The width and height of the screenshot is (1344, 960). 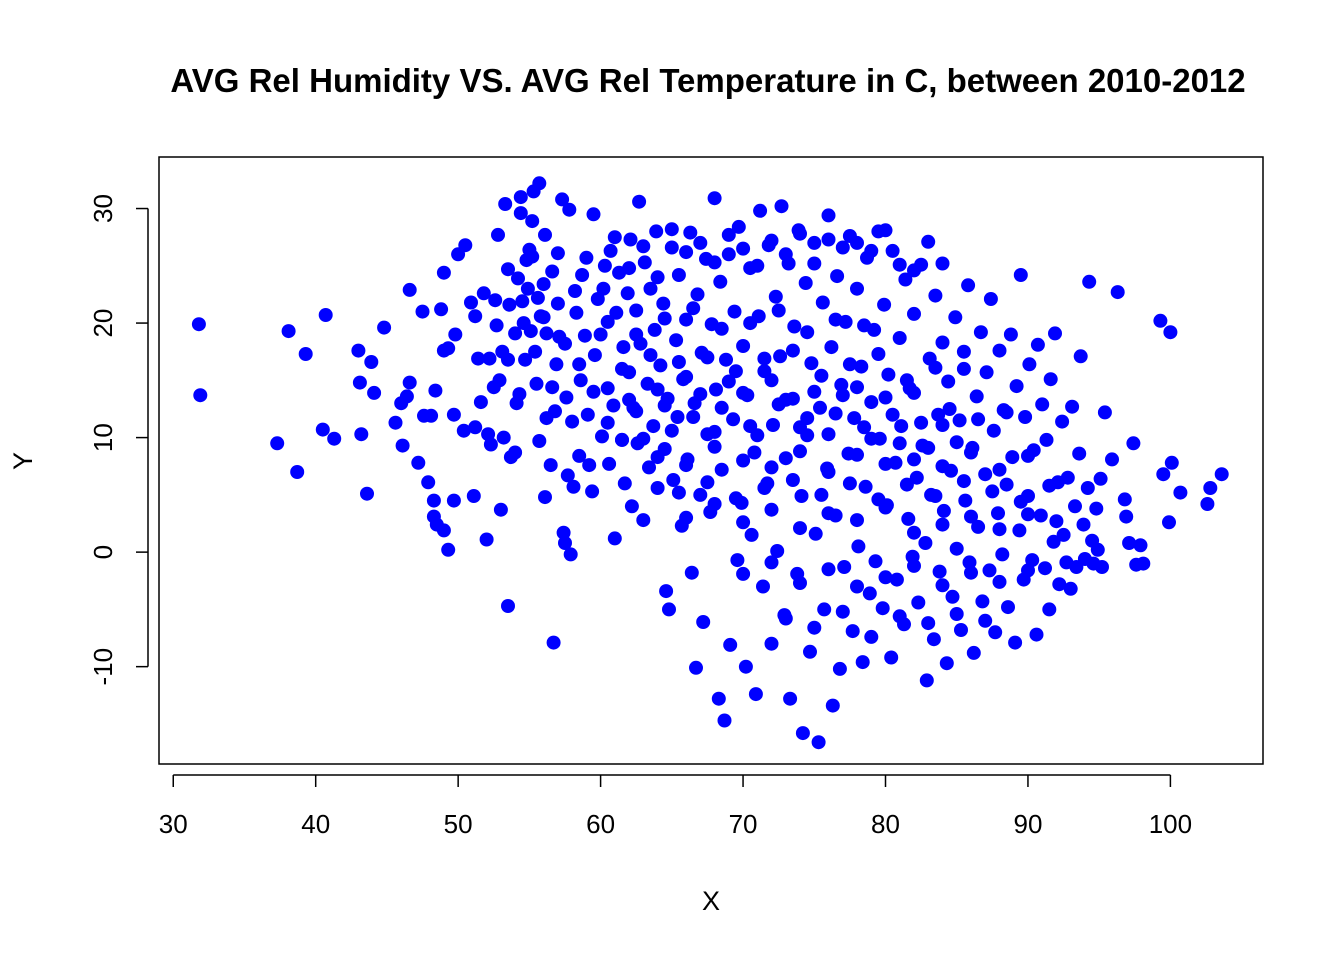 What do you see at coordinates (743, 824) in the screenshot?
I see `x-tick-label: 70` at bounding box center [743, 824].